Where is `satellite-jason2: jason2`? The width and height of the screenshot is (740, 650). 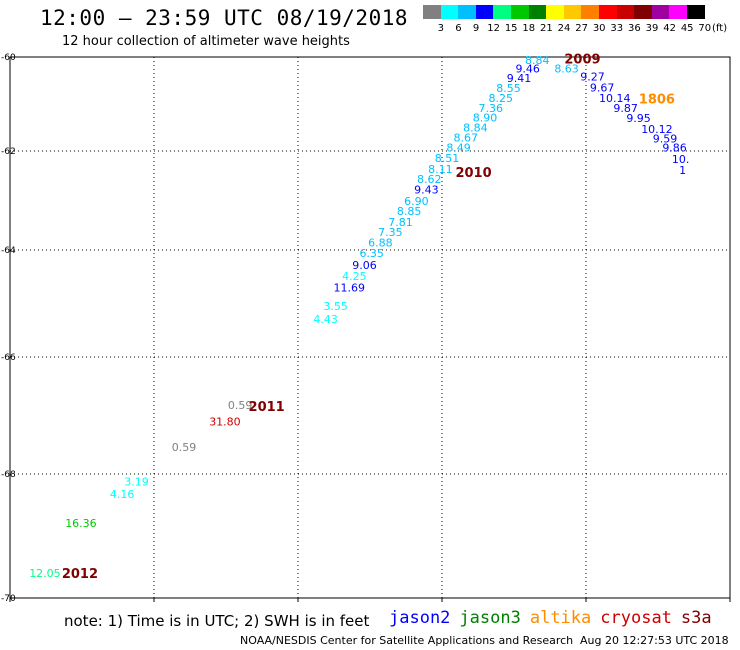 satellite-jason2: jason2 is located at coordinates (420, 618).